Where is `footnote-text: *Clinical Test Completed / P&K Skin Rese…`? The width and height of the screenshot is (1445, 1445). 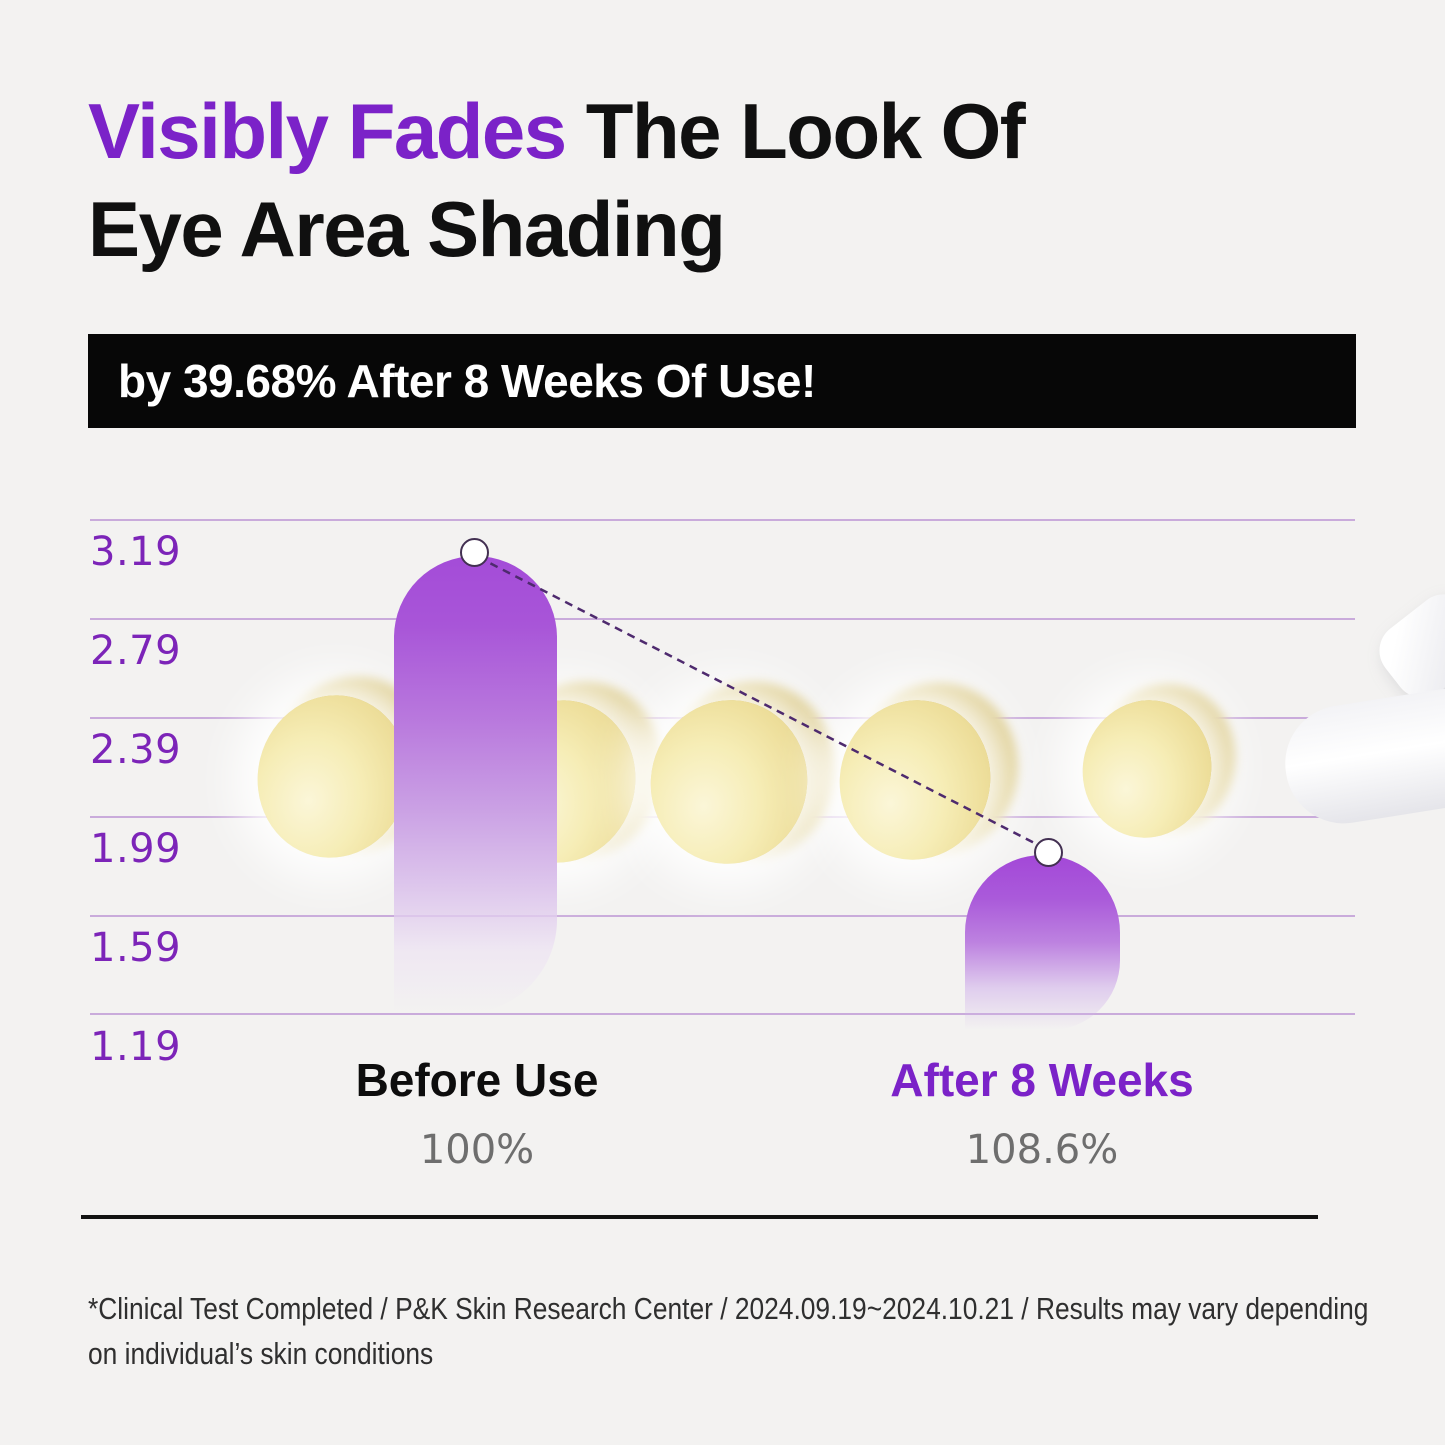 footnote-text: *Clinical Test Completed / P&K Skin Rese… is located at coordinates (751, 1331).